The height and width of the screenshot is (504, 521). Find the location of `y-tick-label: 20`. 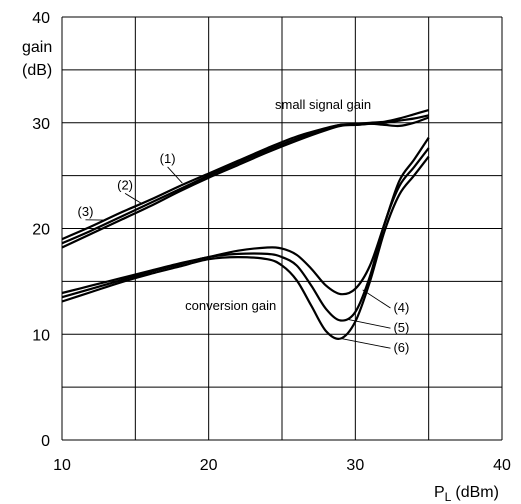

y-tick-label: 20 is located at coordinates (41, 230).